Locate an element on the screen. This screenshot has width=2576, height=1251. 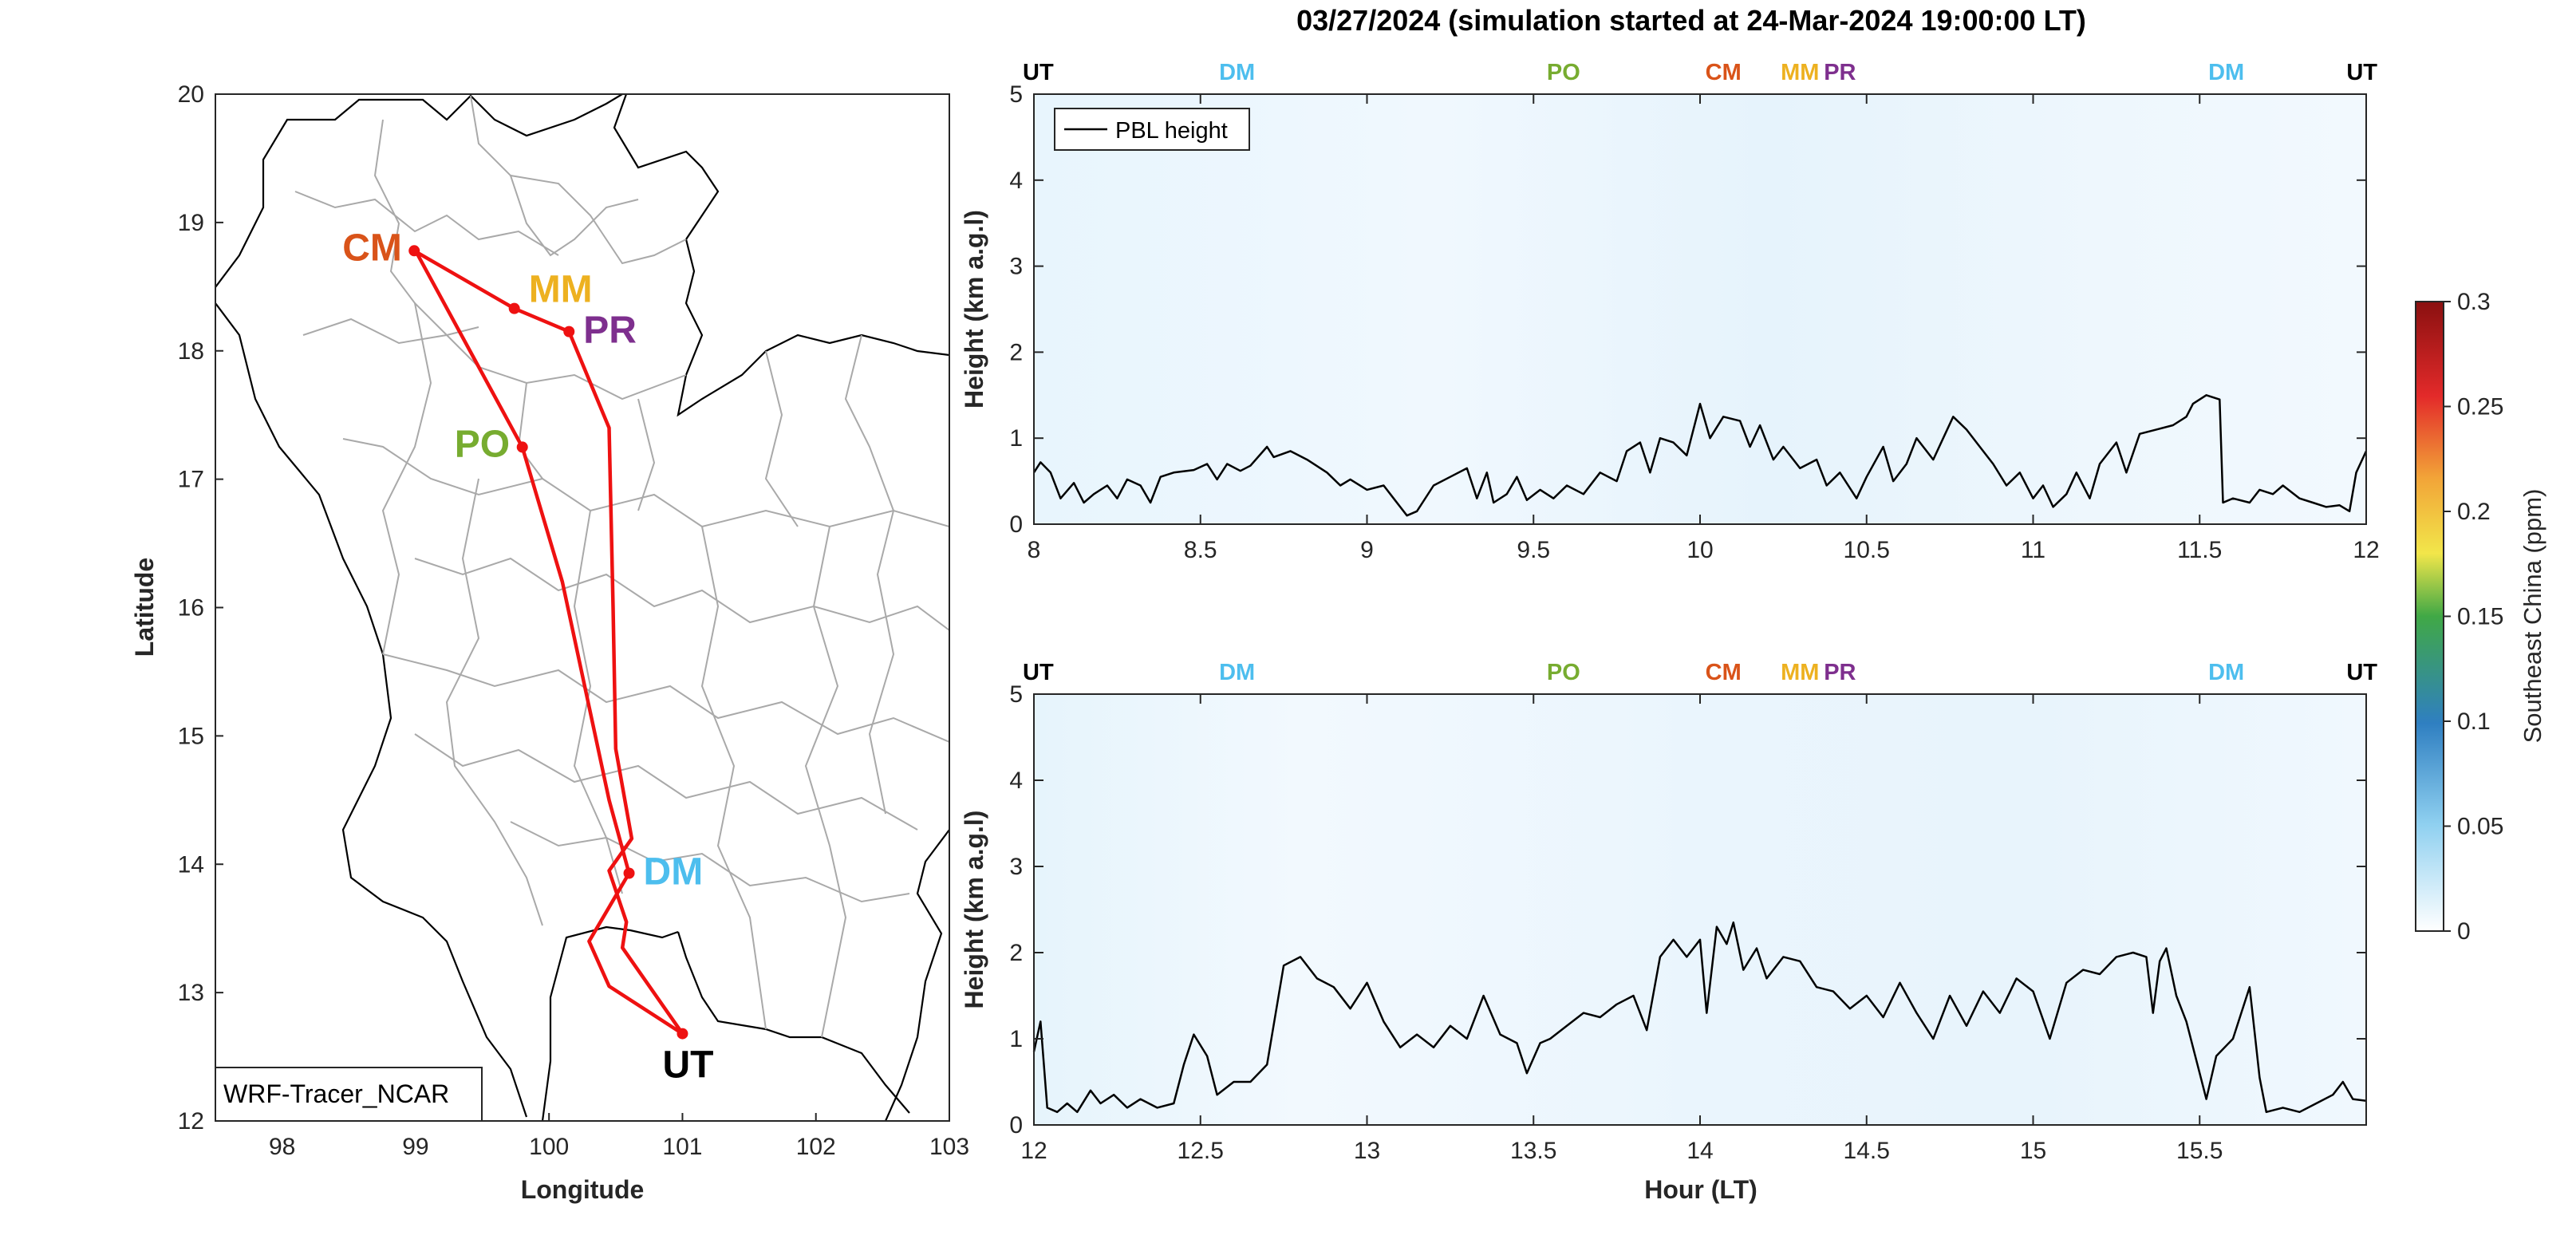
map-y-tick-label: 19 is located at coordinates (191, 223).